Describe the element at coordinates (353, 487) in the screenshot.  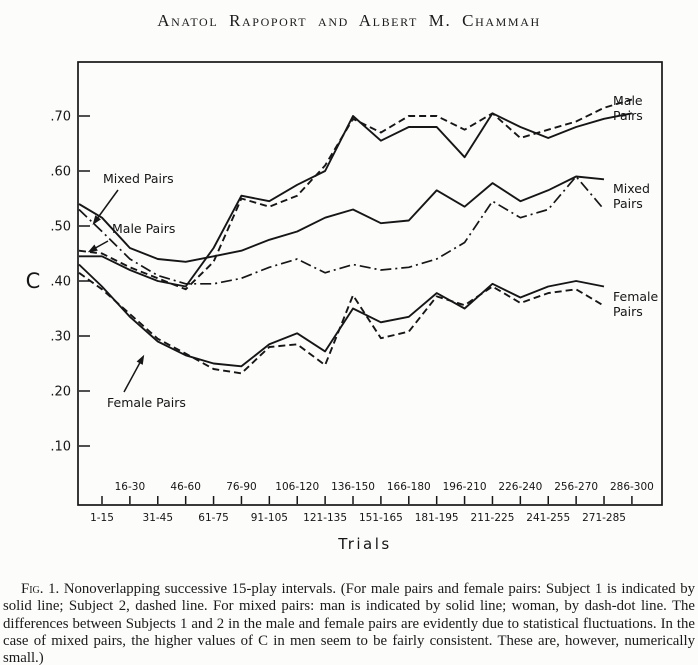
I see `x-axis-tick-label-upper: 136-150` at that location.